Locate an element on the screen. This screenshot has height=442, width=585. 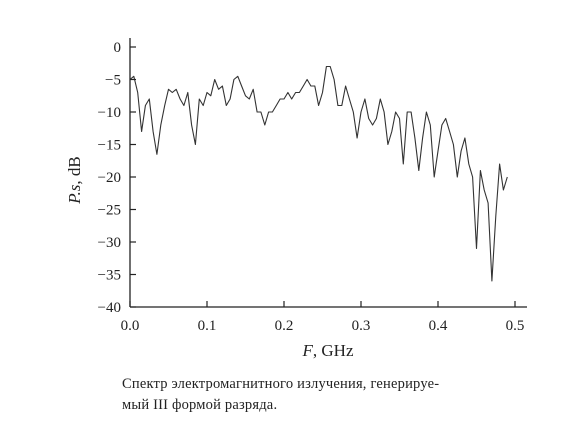
x-axis-label: F, GHz is located at coordinates (328, 350).